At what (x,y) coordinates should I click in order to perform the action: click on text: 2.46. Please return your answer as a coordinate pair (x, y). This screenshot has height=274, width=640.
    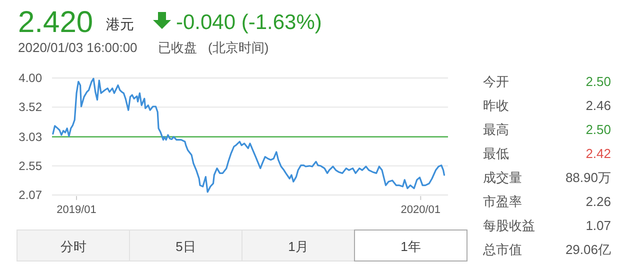
    Looking at the image, I should click on (598, 105).